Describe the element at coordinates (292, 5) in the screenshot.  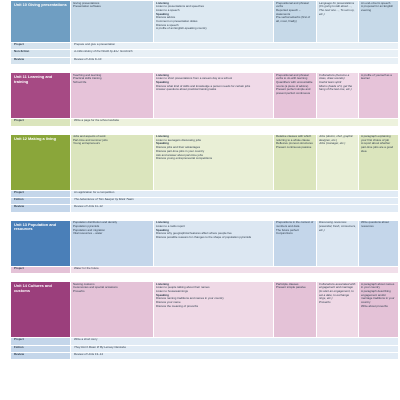
I see `grammar-cell-line: Prepositional and phrasal verbs` at that location.